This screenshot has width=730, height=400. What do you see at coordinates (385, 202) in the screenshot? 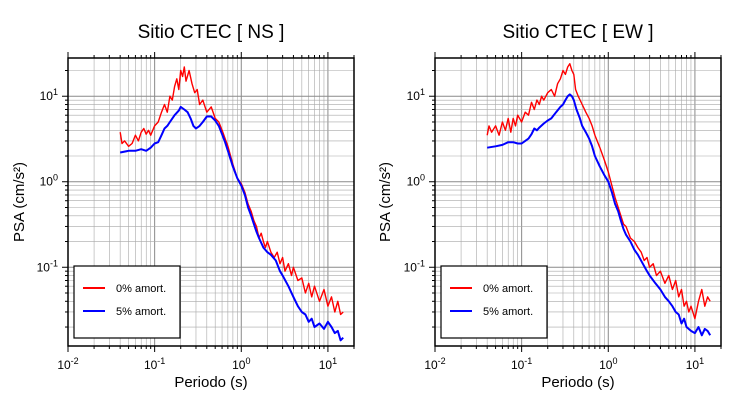
I see `y-axis-label-ew: PSA (cm/s²)` at bounding box center [385, 202].